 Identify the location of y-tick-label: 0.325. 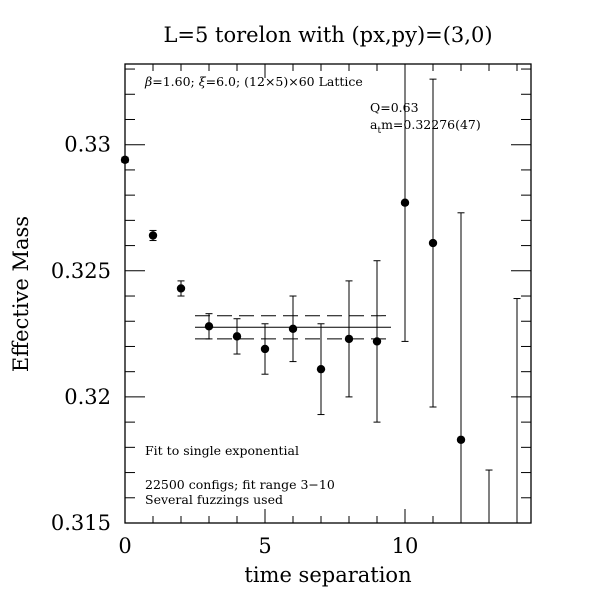
(81, 271).